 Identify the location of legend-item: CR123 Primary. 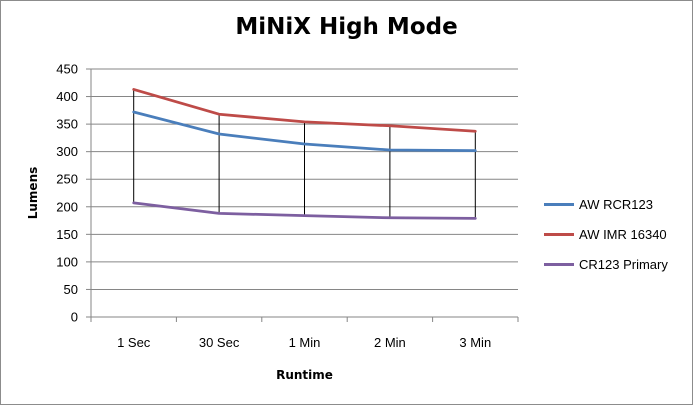
(606, 264).